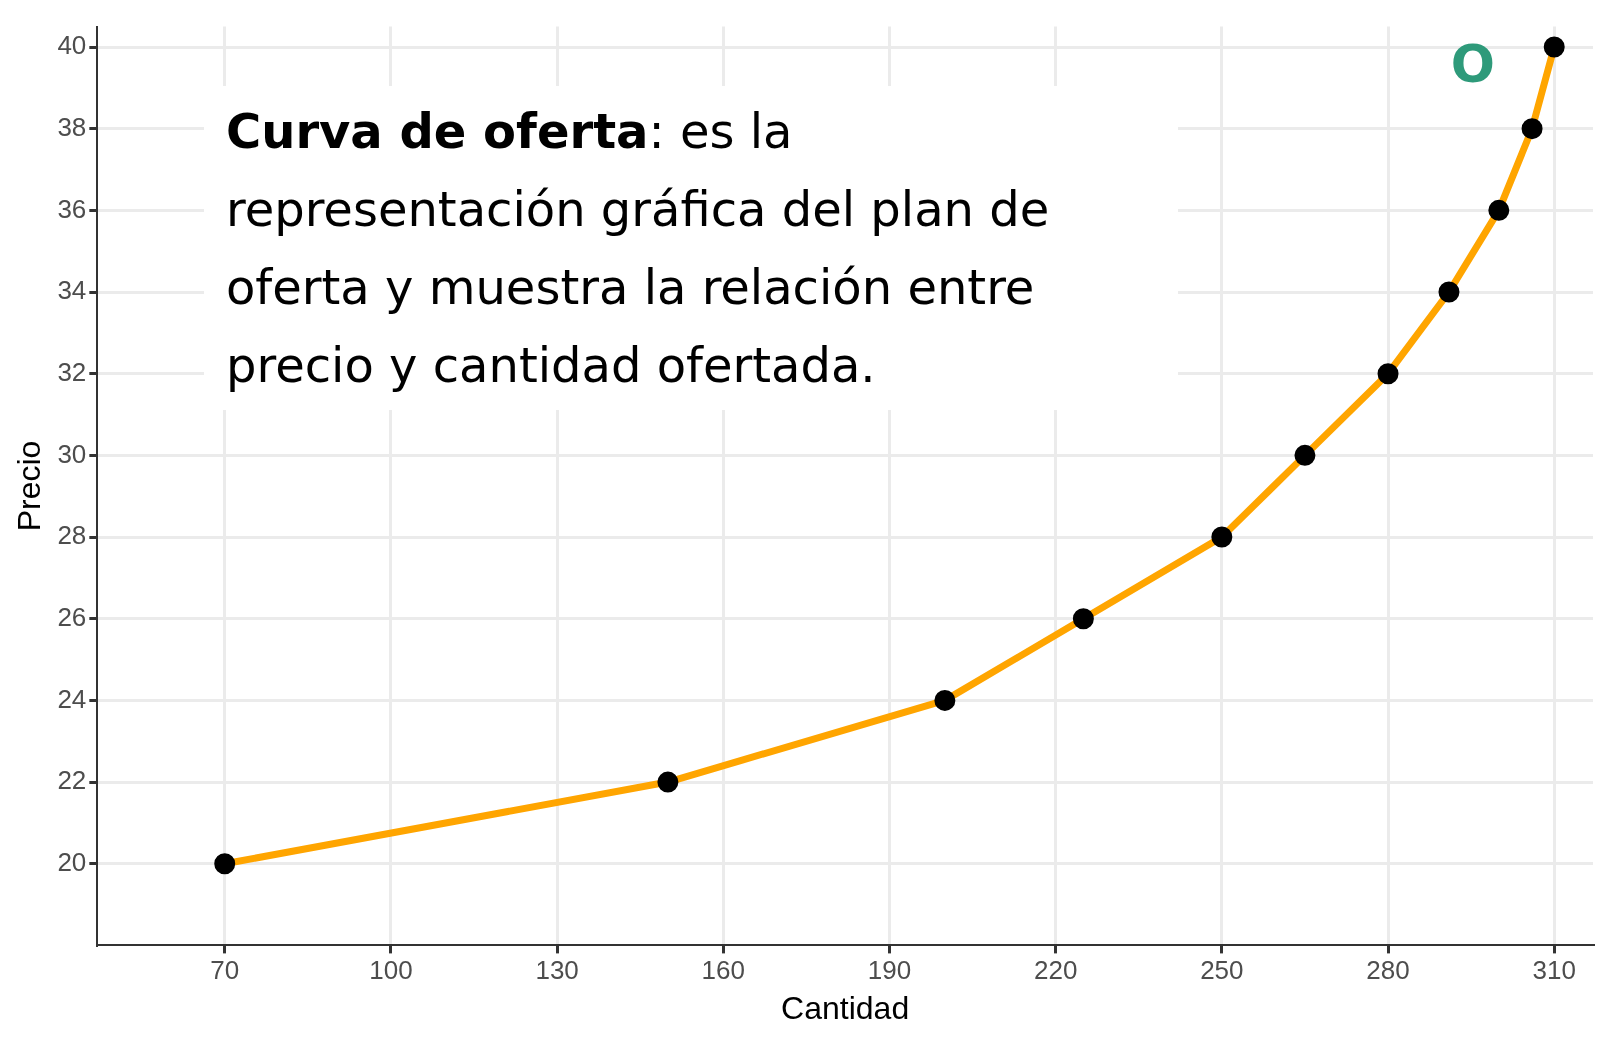  I want to click on x-tick-label: 130, so click(557, 970).